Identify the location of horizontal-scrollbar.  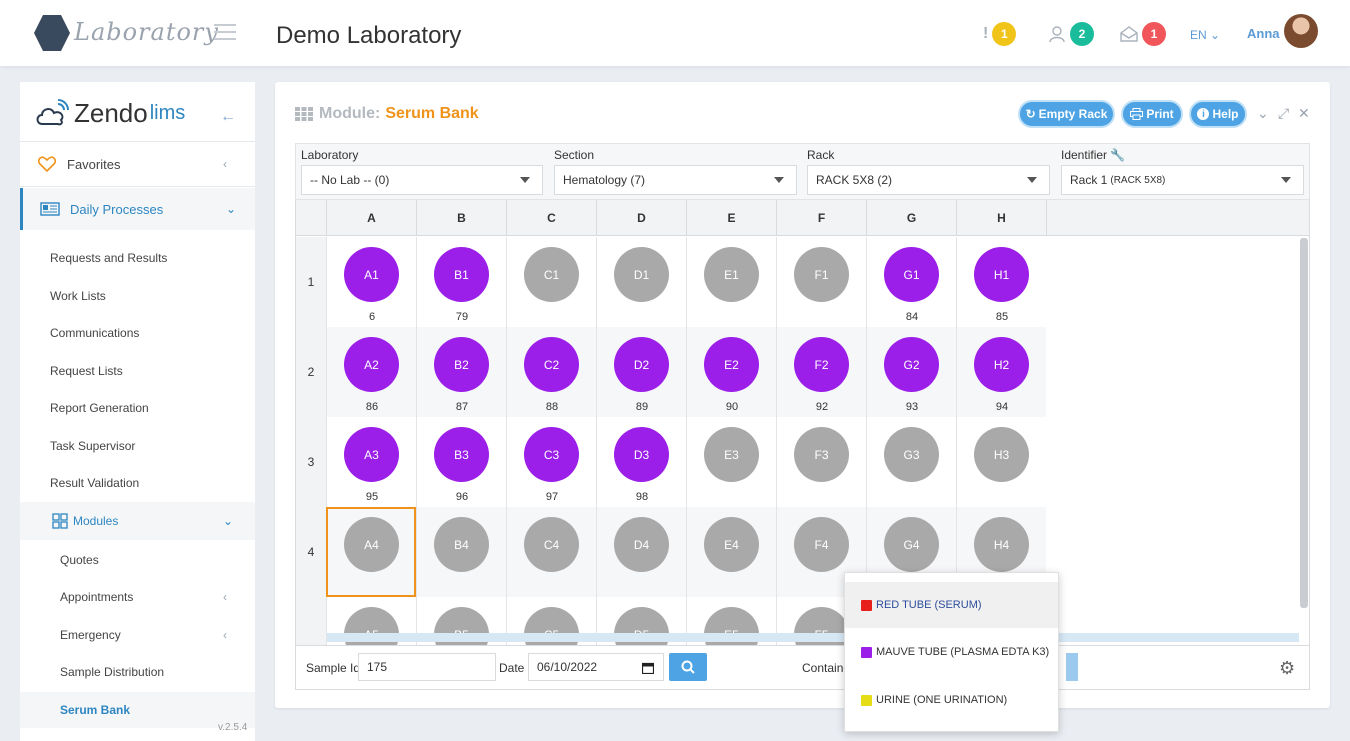
(813, 637).